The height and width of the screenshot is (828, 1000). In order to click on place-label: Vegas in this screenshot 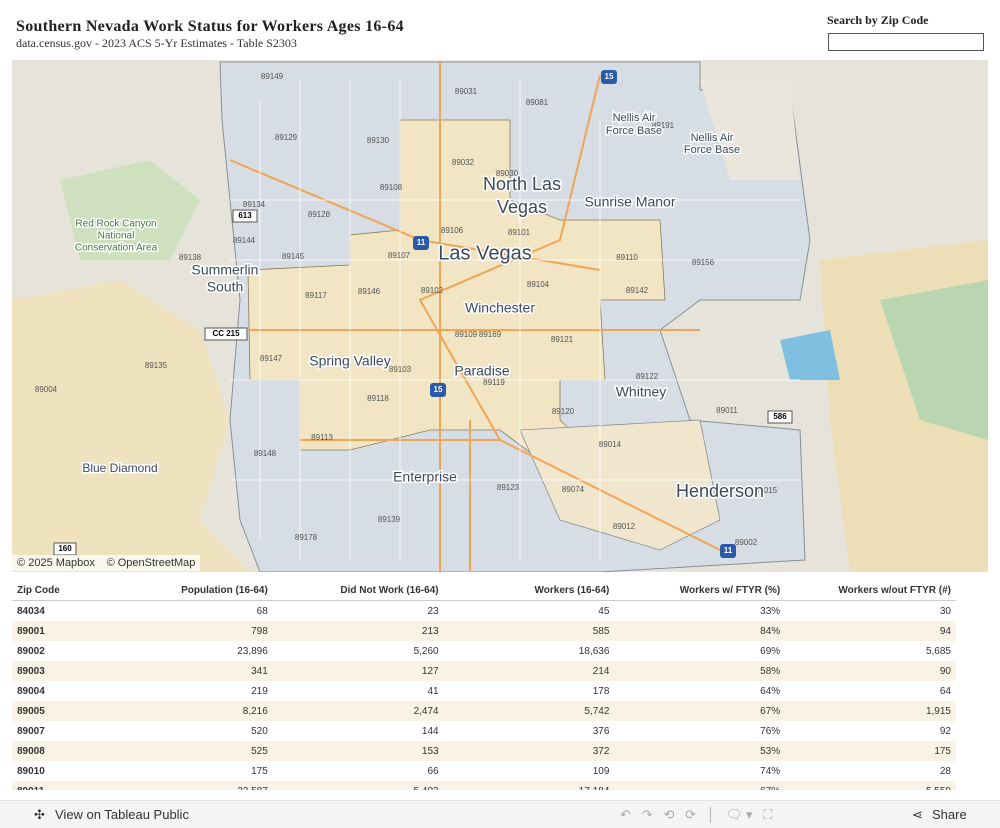, I will do `click(522, 207)`.